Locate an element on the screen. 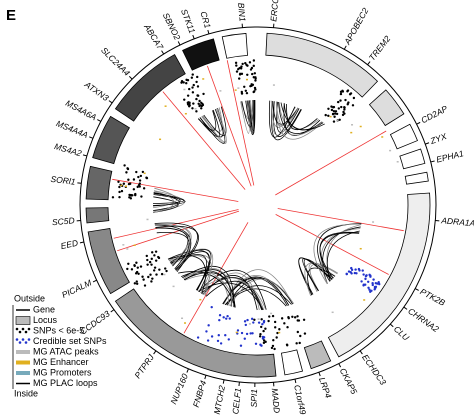 The width and height of the screenshot is (474, 418). gene-label: NUP160 is located at coordinates (179, 389).